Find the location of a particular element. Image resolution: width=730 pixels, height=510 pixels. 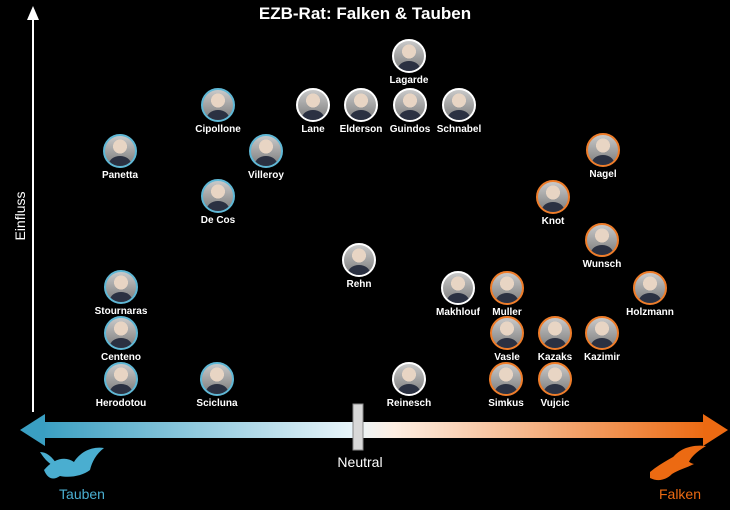

member-guindos: Guindos is located at coordinates (410, 111).